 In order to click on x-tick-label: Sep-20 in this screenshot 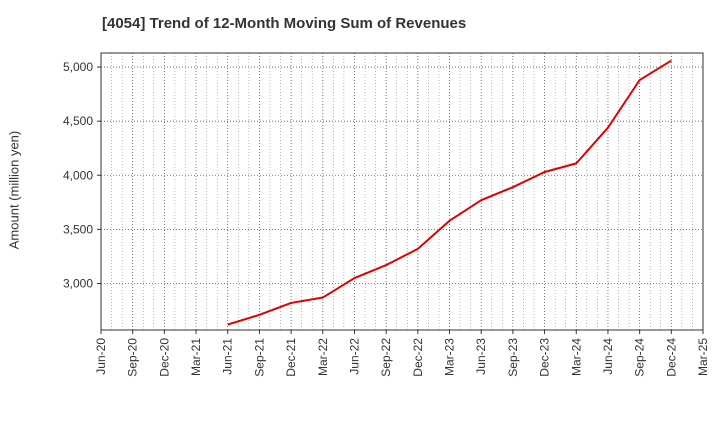, I will do `click(133, 357)`.